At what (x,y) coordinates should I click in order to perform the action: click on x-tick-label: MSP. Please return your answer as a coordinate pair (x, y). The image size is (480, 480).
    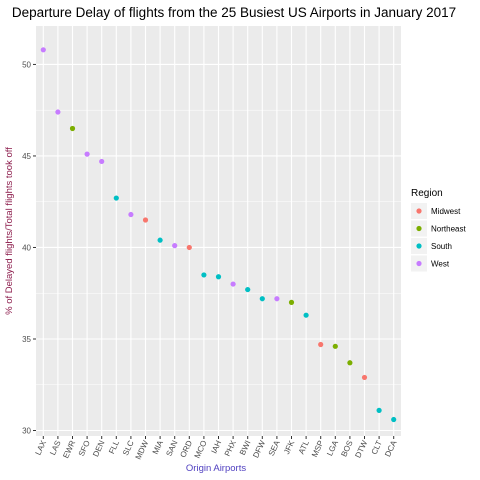
    Looking at the image, I should click on (317, 449).